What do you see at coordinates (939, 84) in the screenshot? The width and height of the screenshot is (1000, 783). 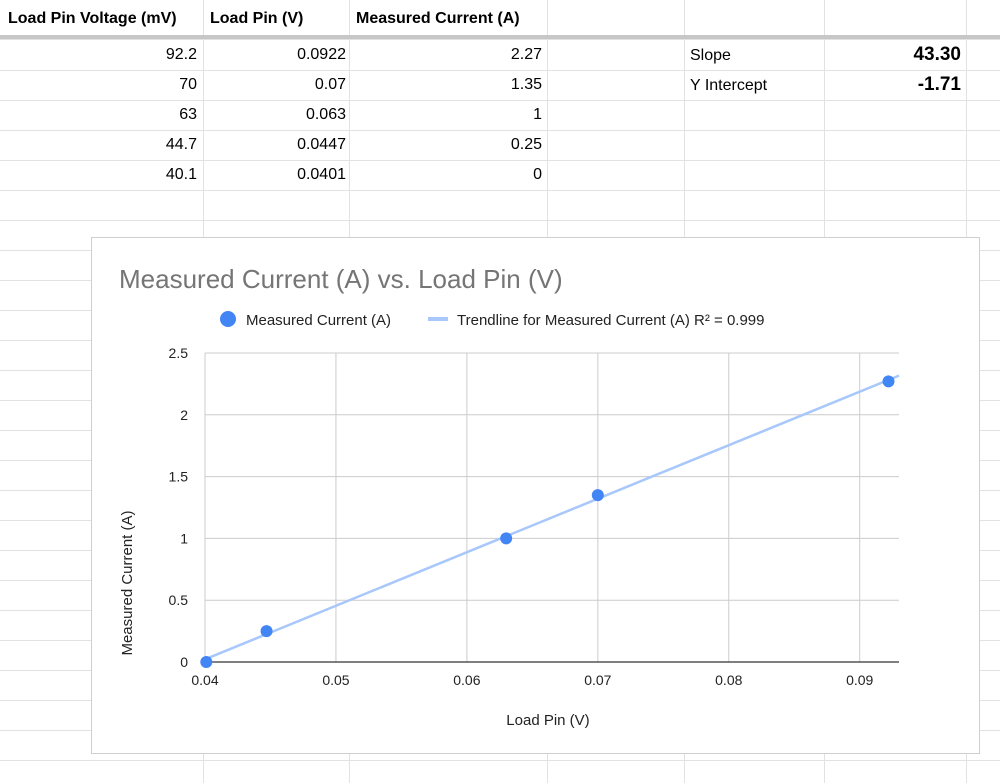 I see `intercept-value: -1.71` at bounding box center [939, 84].